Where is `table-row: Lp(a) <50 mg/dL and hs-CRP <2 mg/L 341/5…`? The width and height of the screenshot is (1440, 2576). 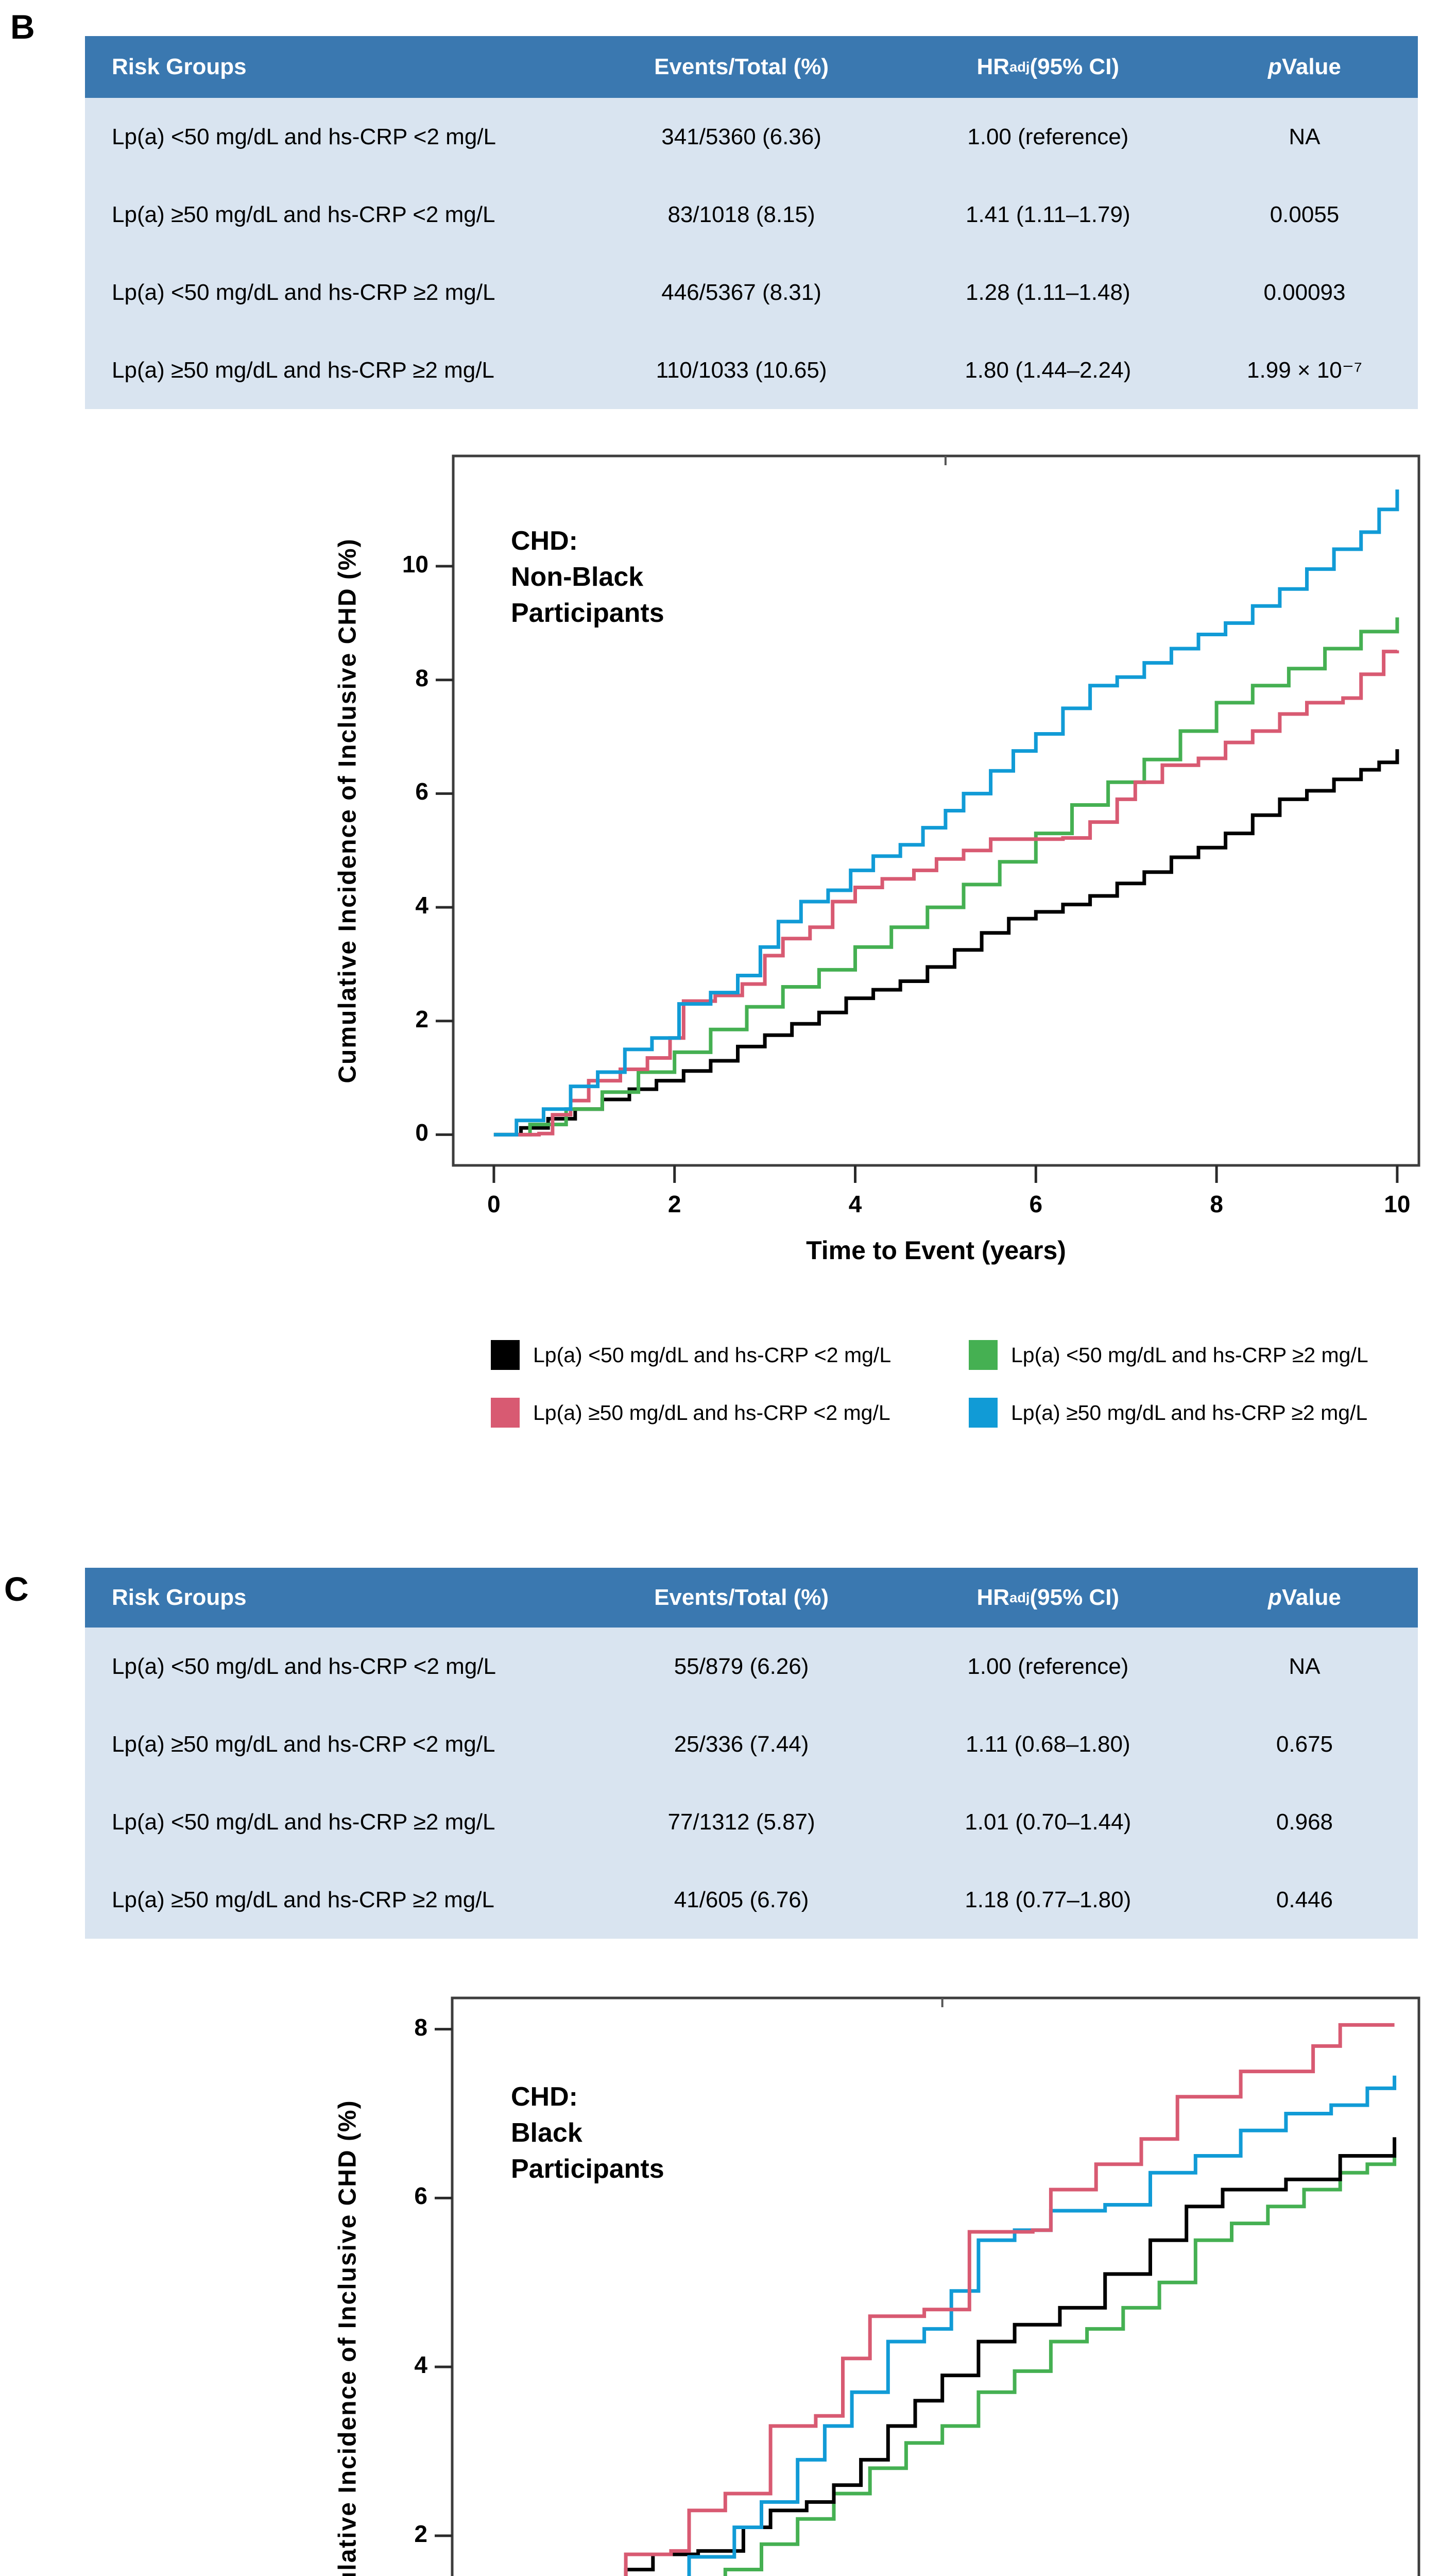
table-row: Lp(a) <50 mg/dL and hs-CRP <2 mg/L 341/5… is located at coordinates (751, 137).